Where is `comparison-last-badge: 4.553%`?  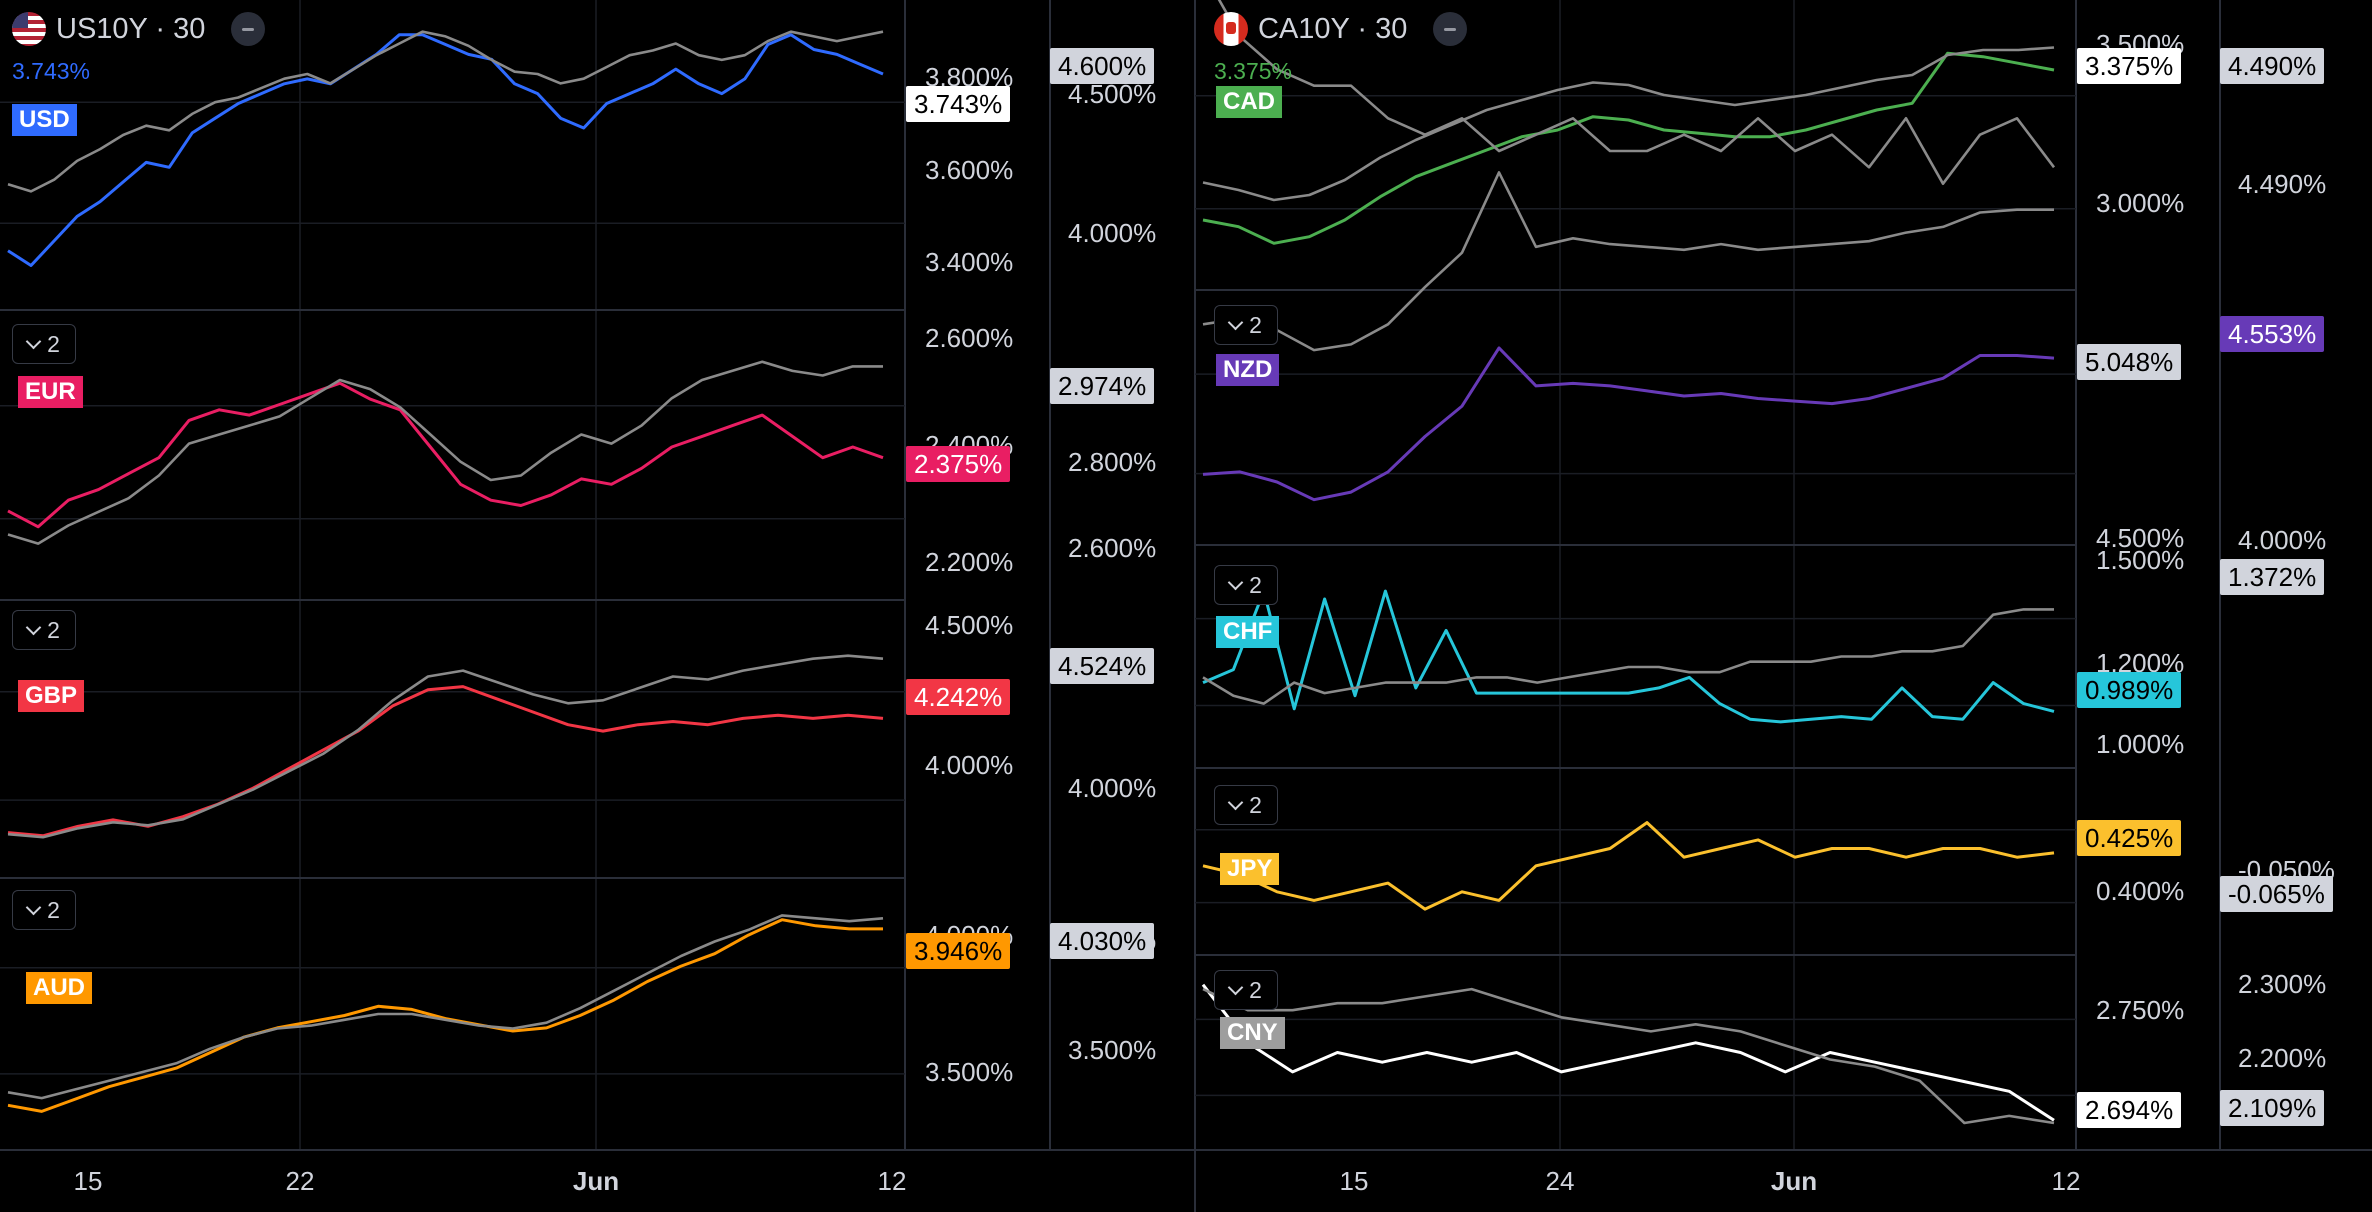
comparison-last-badge: 4.553% is located at coordinates (2272, 334).